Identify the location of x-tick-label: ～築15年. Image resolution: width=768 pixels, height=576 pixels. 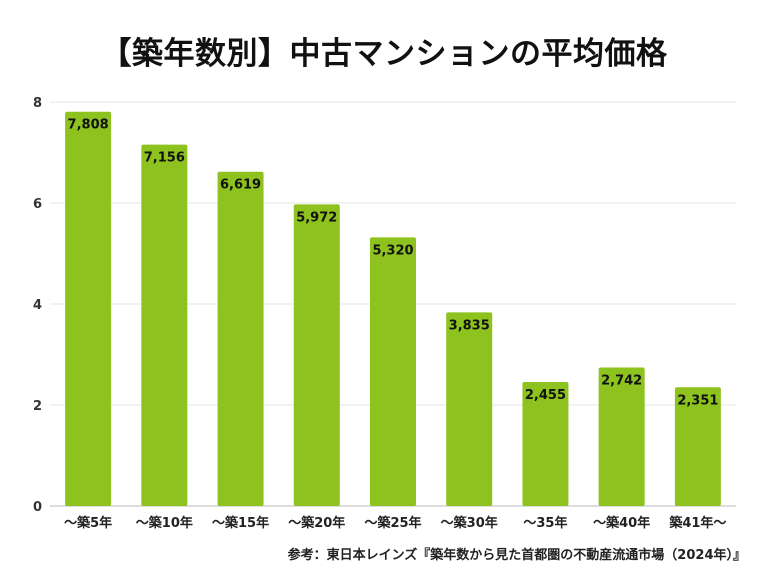
(240, 523).